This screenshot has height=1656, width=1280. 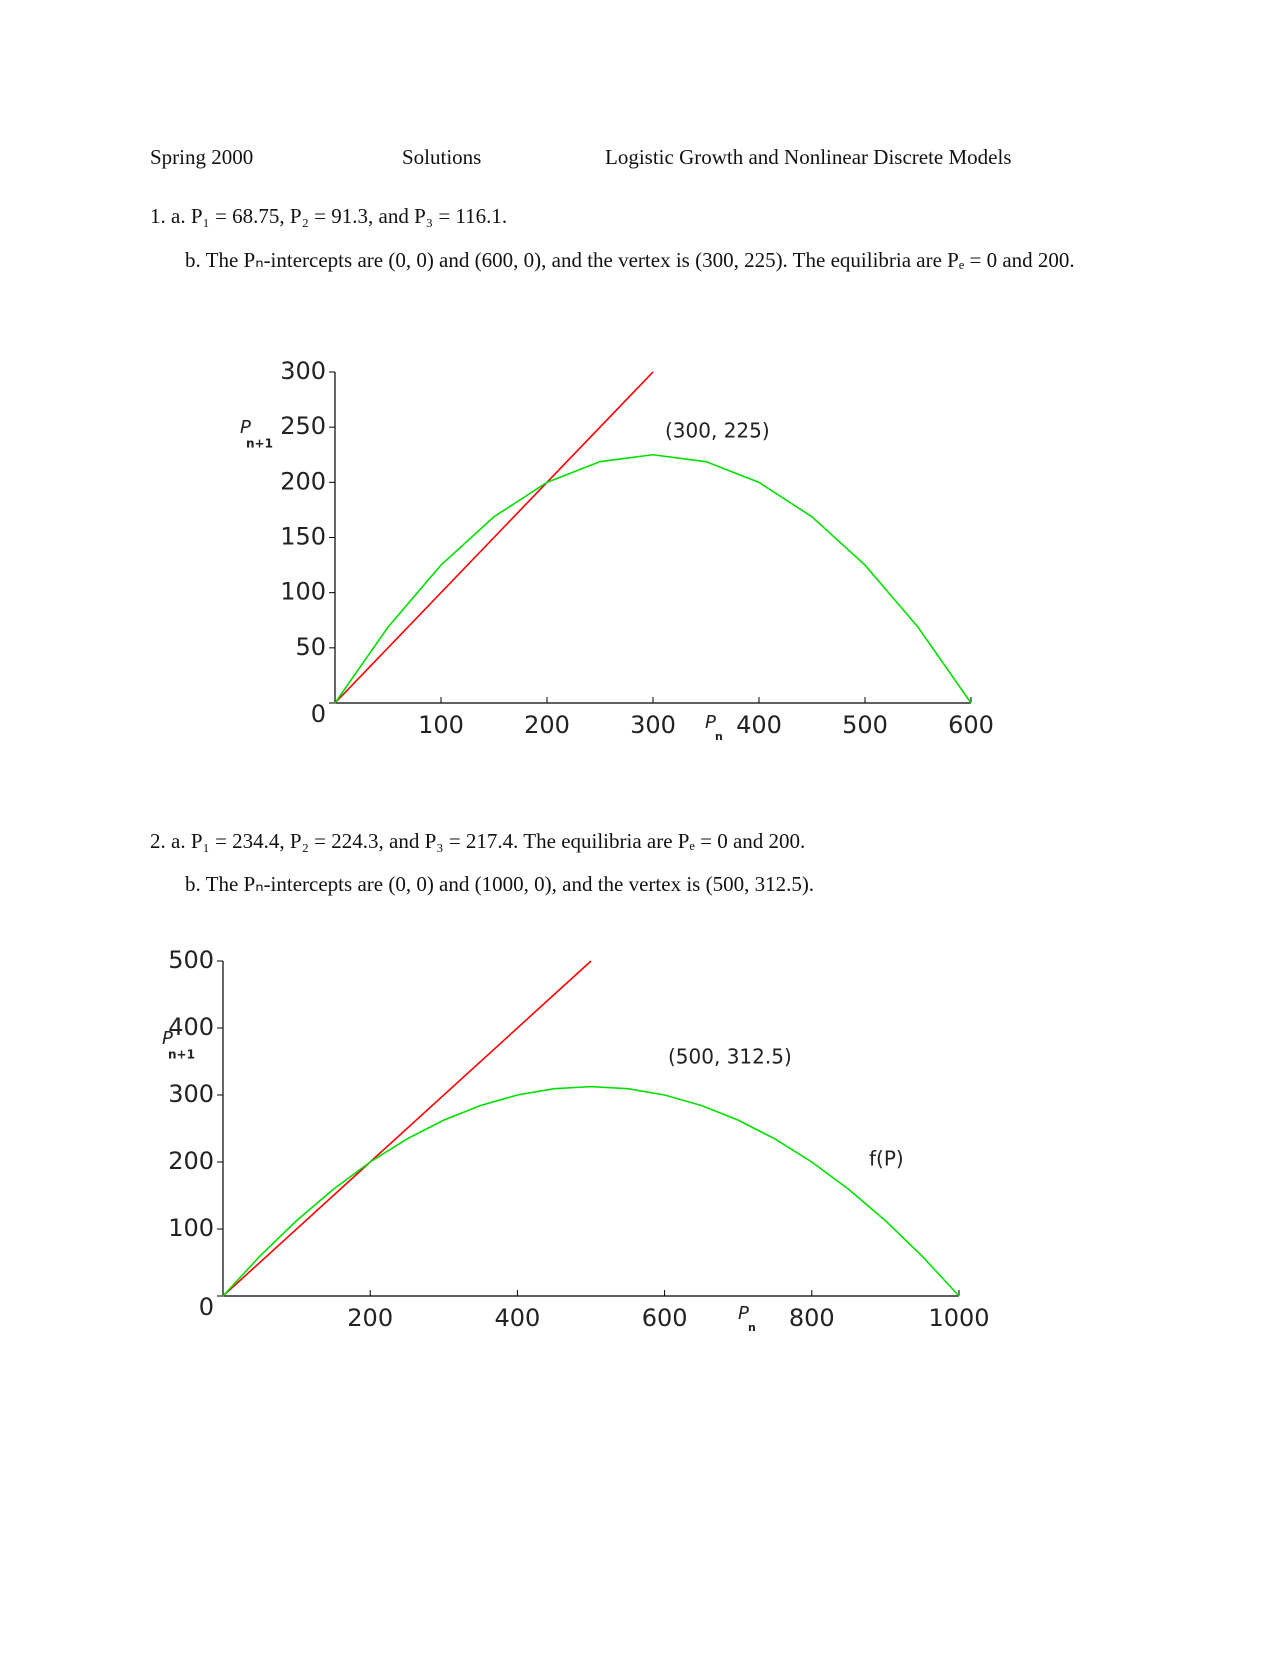 I want to click on y-tick-label: 500, so click(x=191, y=960).